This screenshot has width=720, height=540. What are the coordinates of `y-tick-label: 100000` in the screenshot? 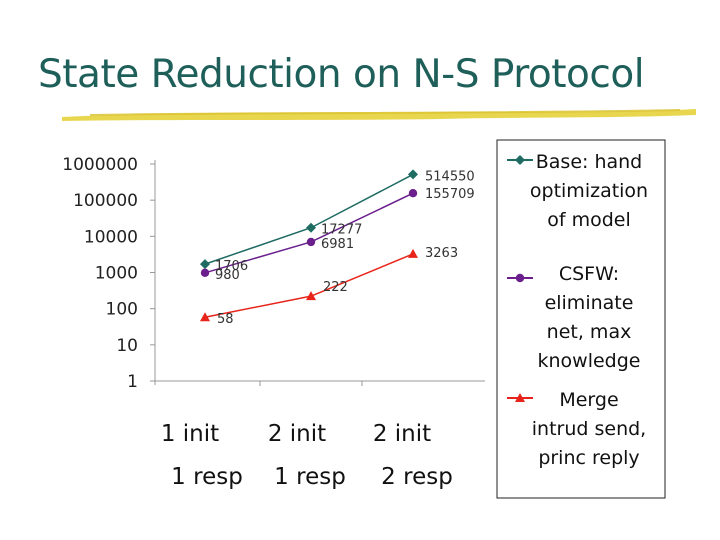 It's located at (105, 201).